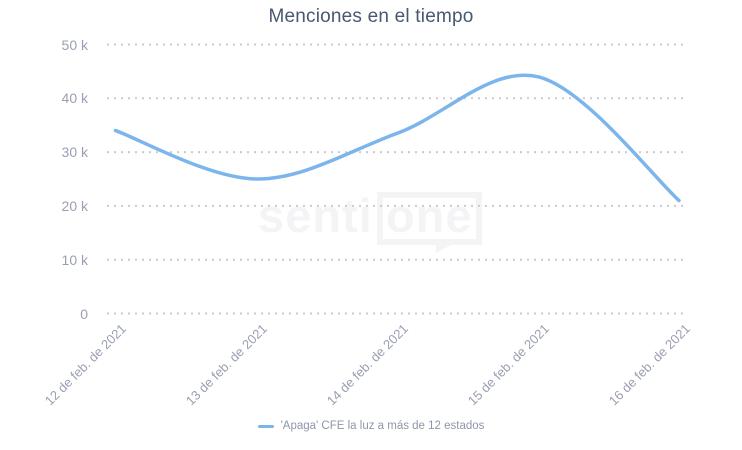  What do you see at coordinates (371, 16) in the screenshot?
I see `chart-title: Menciones en el tiempo` at bounding box center [371, 16].